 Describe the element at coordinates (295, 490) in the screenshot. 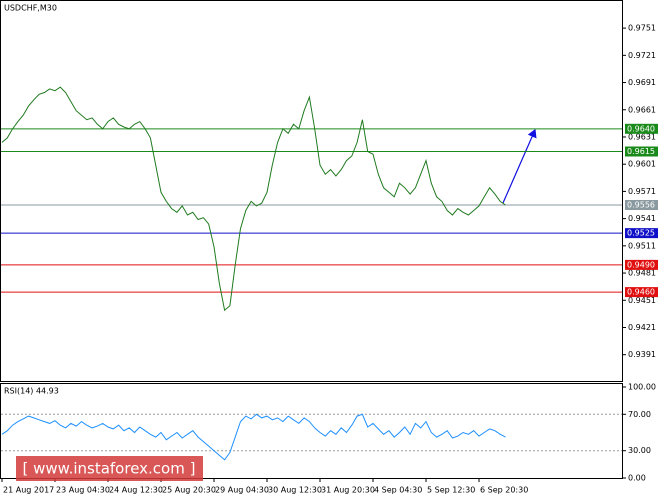

I see `x-tick-label: 30 Aug 12:30` at that location.